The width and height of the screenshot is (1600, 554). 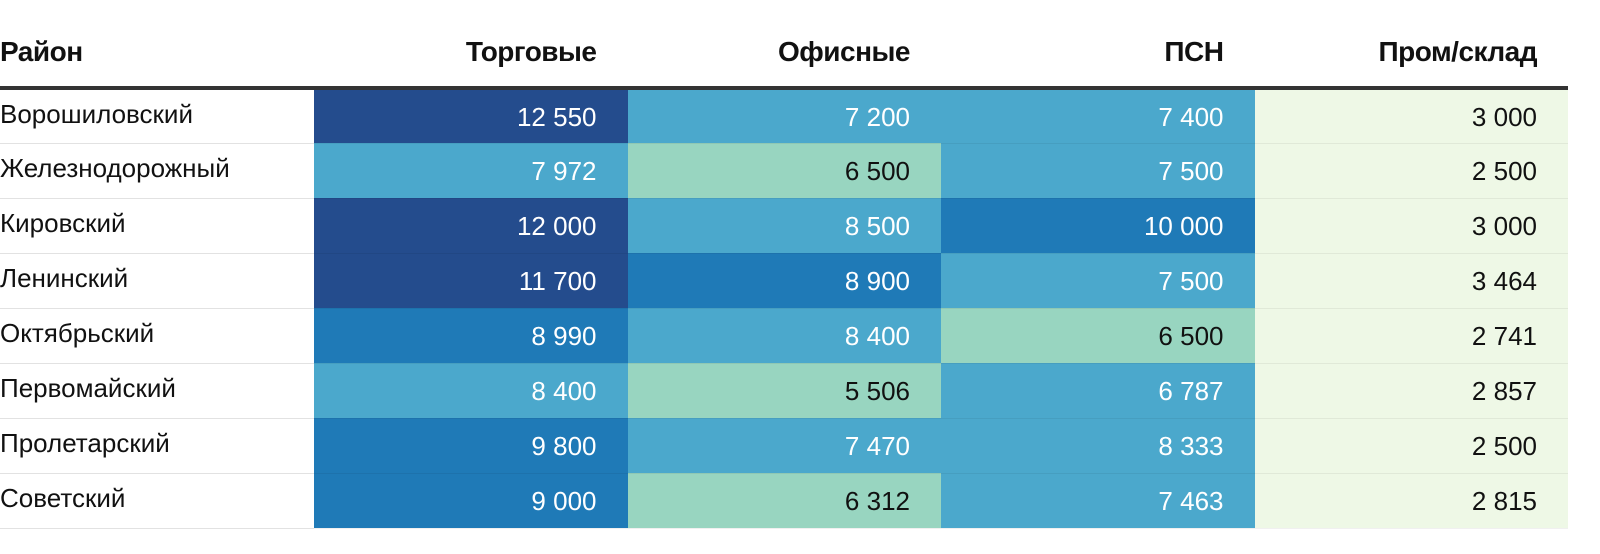 I want to click on cell-office: 6 500, so click(x=784, y=171).